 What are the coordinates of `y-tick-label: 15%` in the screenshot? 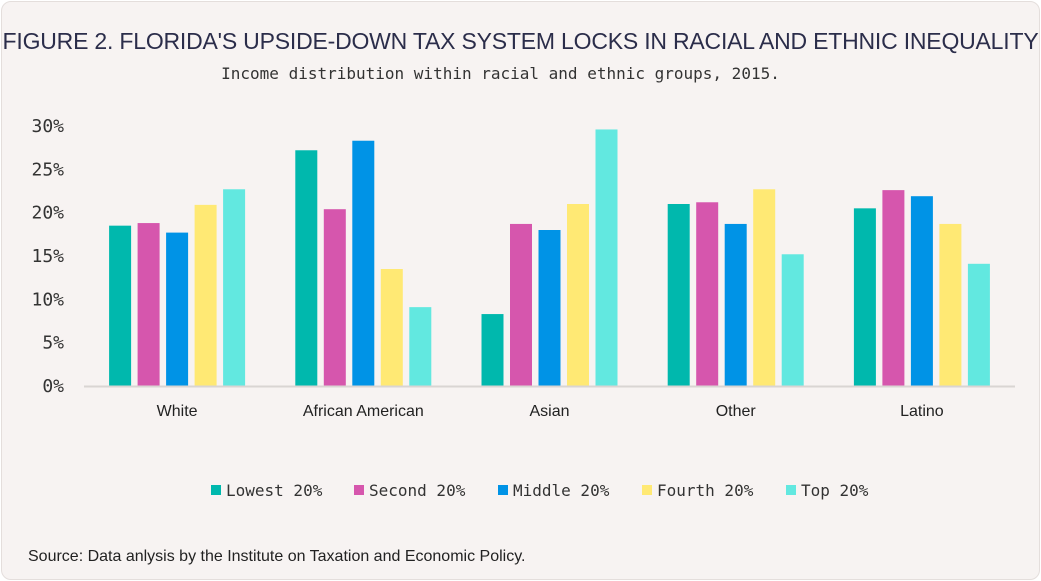 It's located at (47, 256).